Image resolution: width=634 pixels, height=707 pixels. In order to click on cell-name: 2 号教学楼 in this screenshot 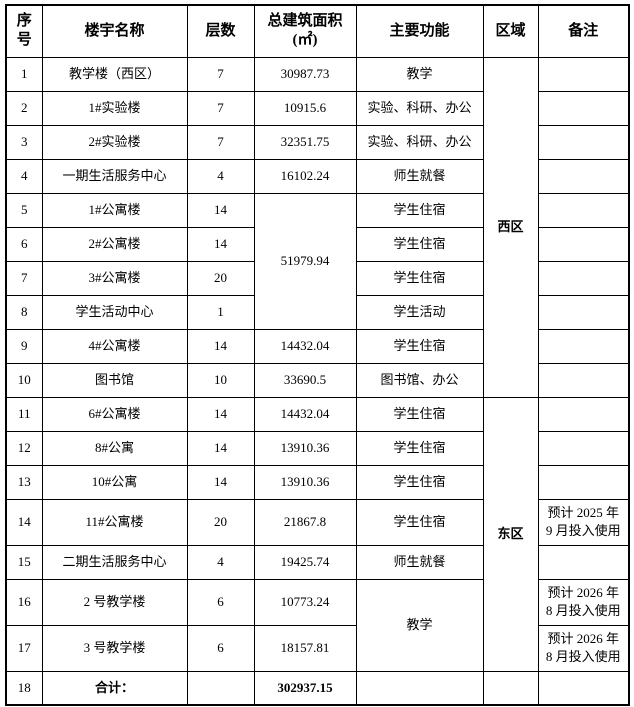, I will do `click(114, 602)`.